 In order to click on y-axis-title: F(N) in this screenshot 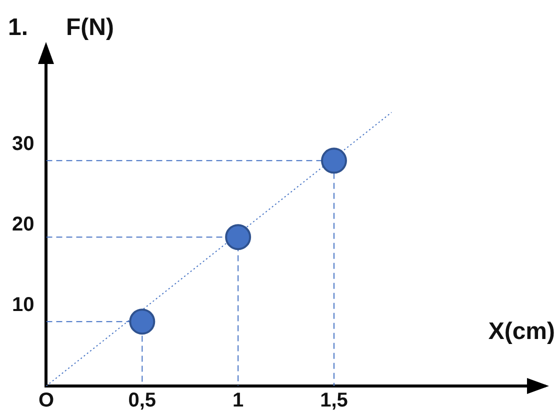, I will do `click(90, 28)`.